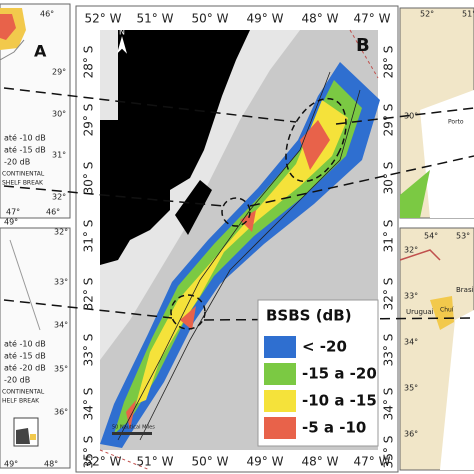 Image resolution: width=474 pixels, height=474 pixels. Describe the element at coordinates (465, 290) in the screenshot. I see `place-label: Brasil` at that location.